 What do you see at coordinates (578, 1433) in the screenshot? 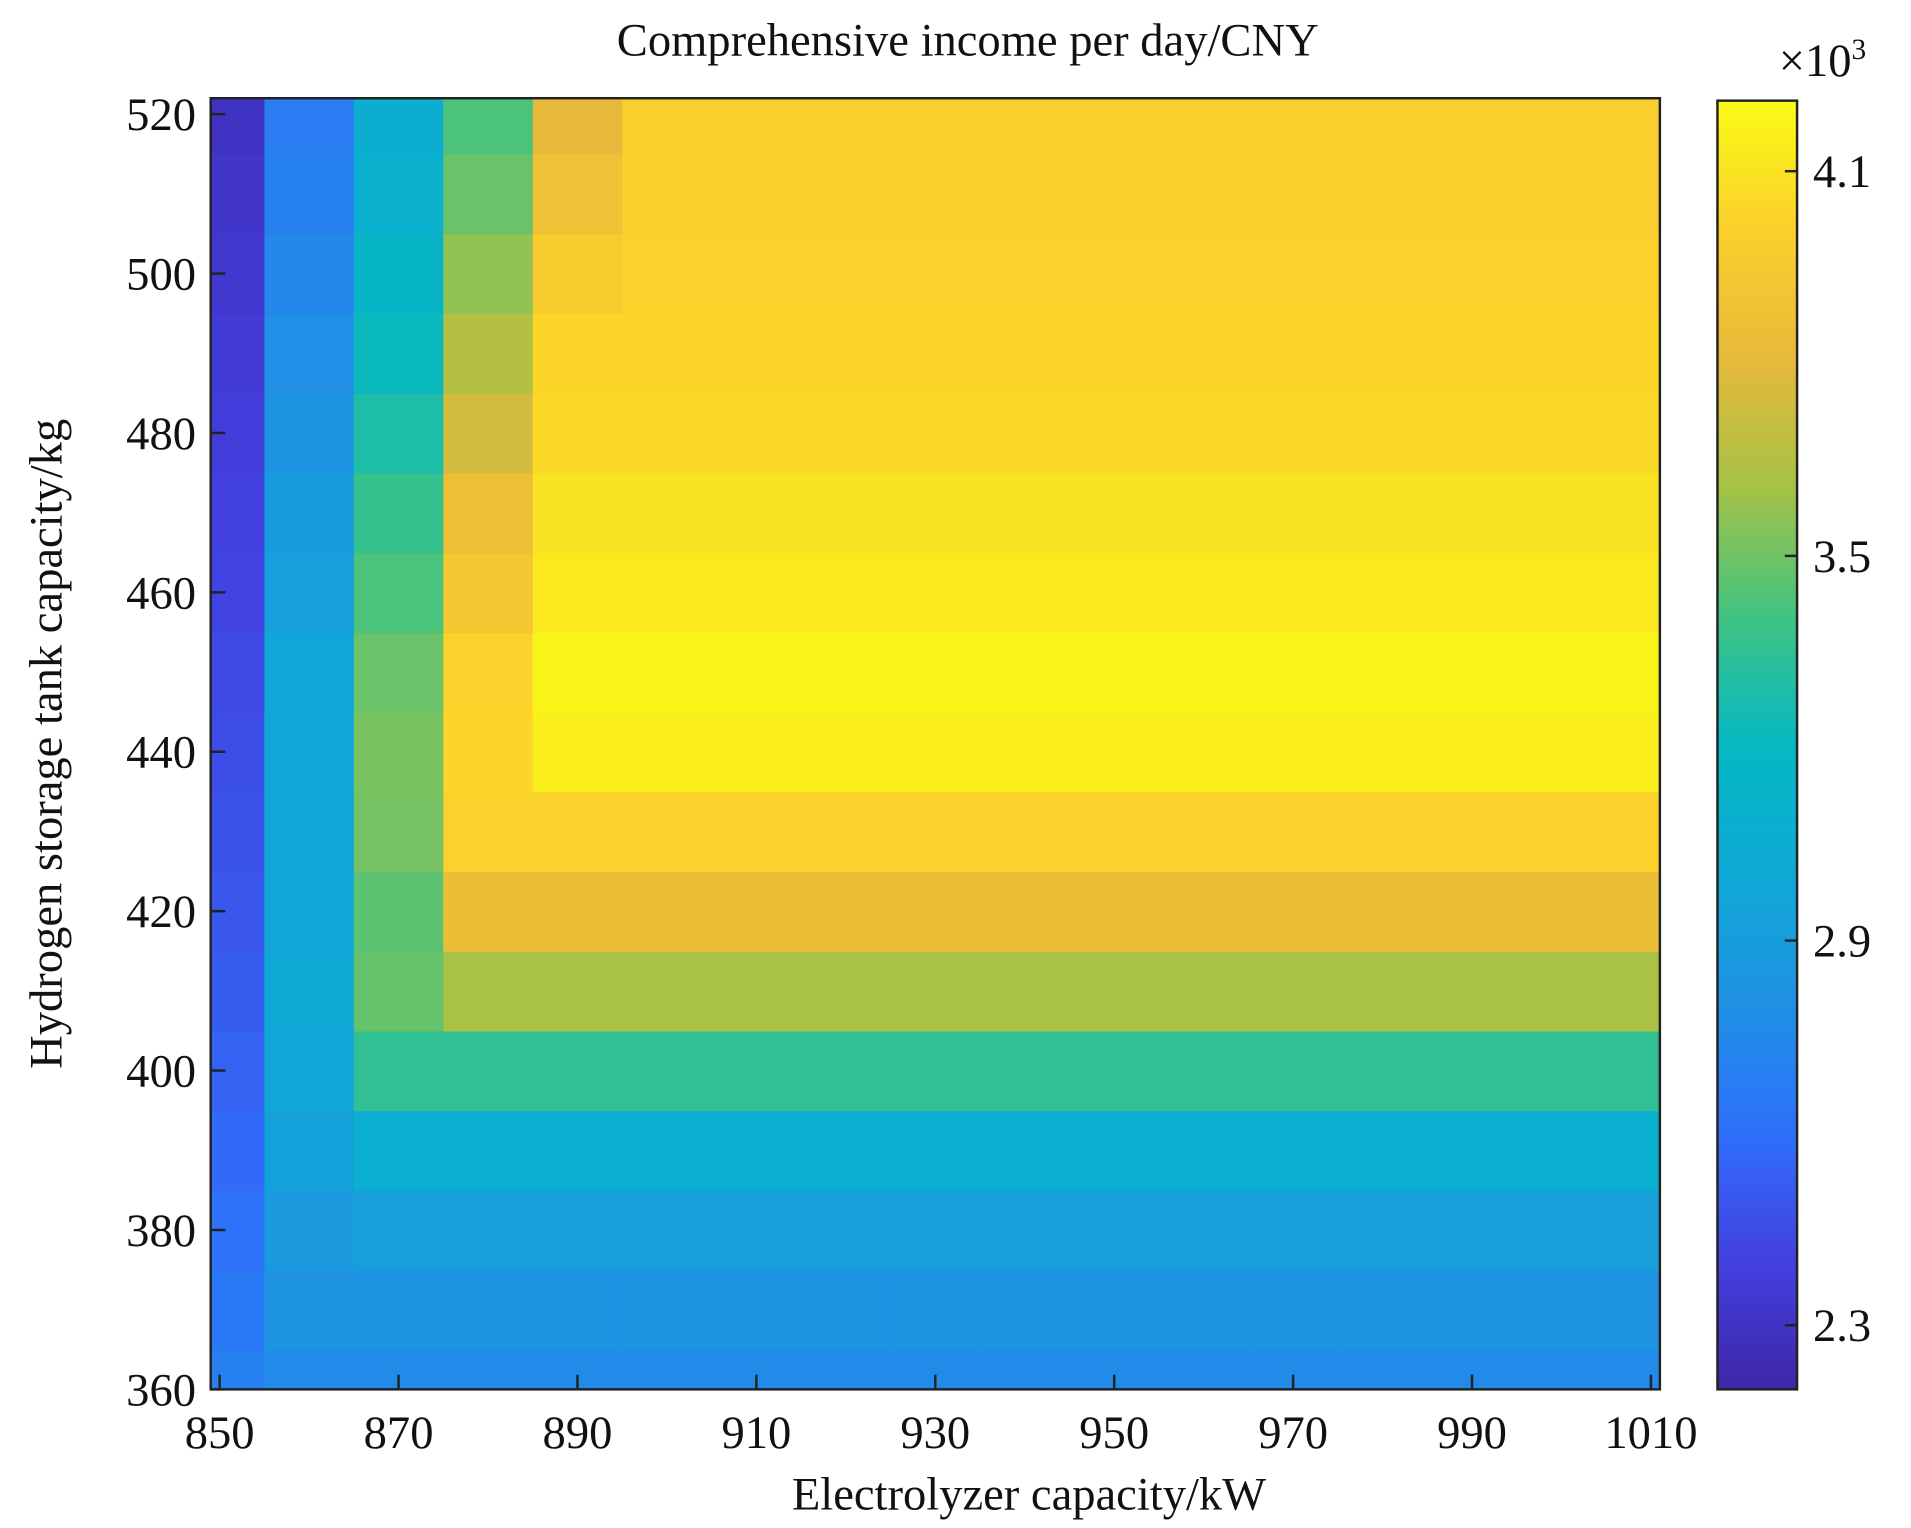
I see `x-tick-label: 890` at bounding box center [578, 1433].